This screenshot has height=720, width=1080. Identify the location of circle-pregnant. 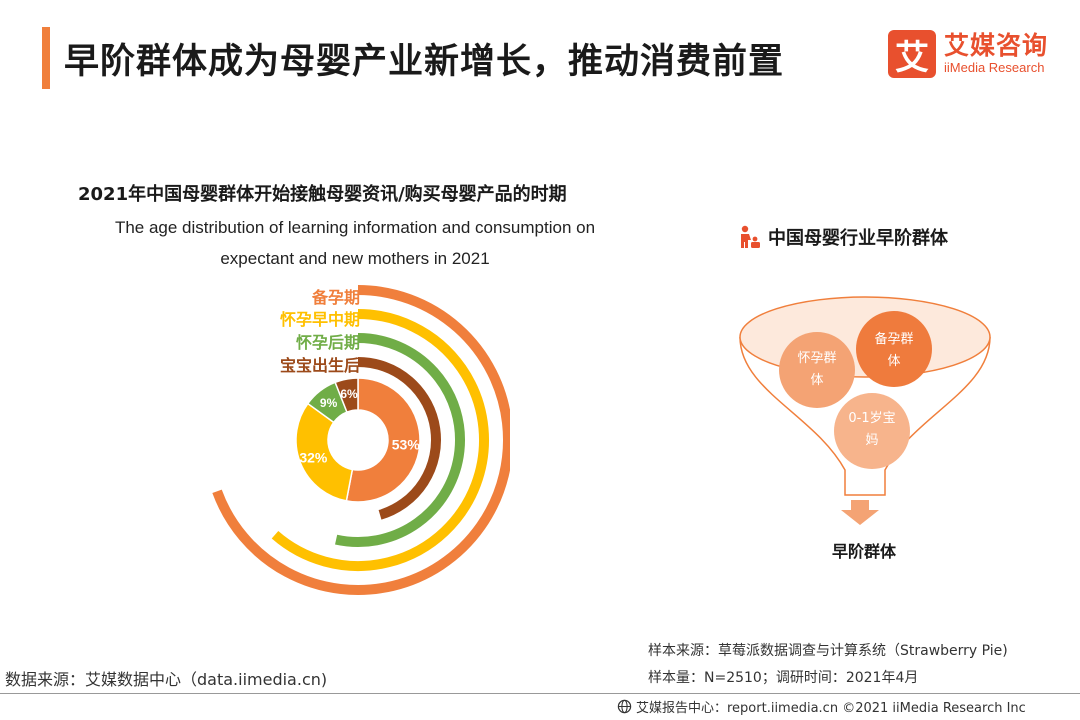
(817, 370).